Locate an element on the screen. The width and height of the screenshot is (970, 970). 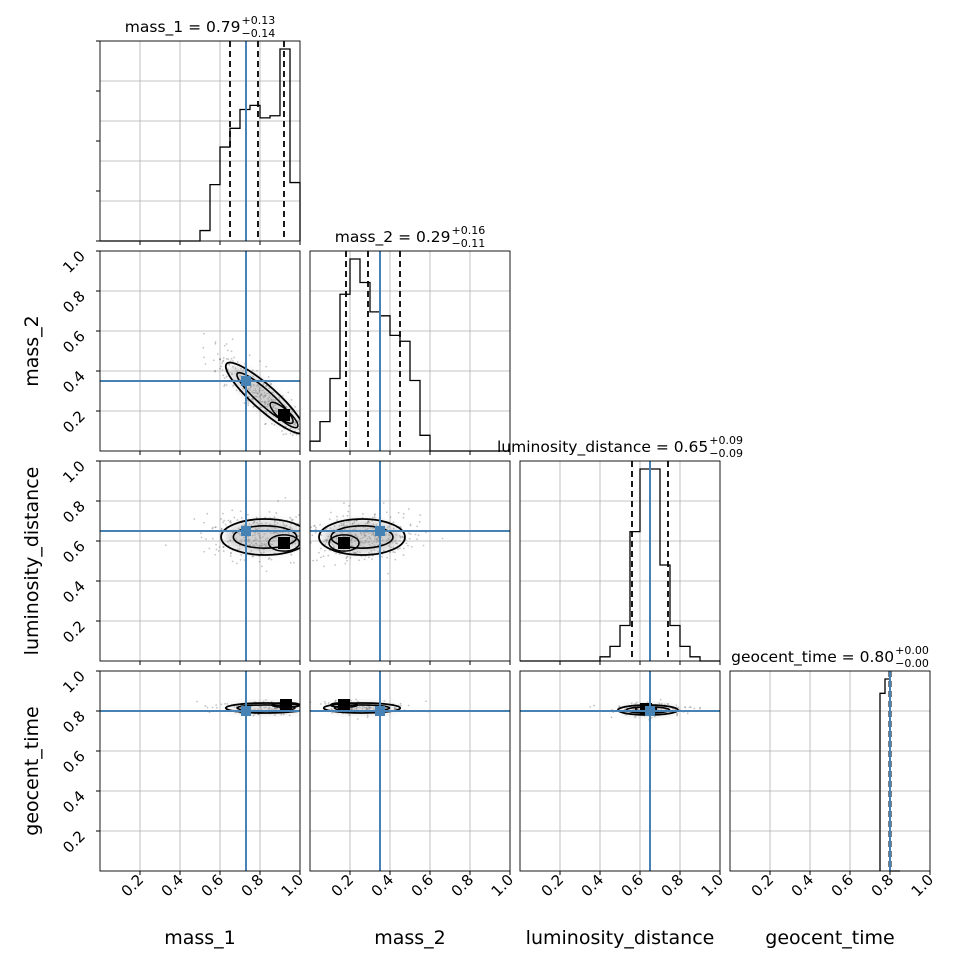
summary-plus: +0.16 is located at coordinates (469, 230).